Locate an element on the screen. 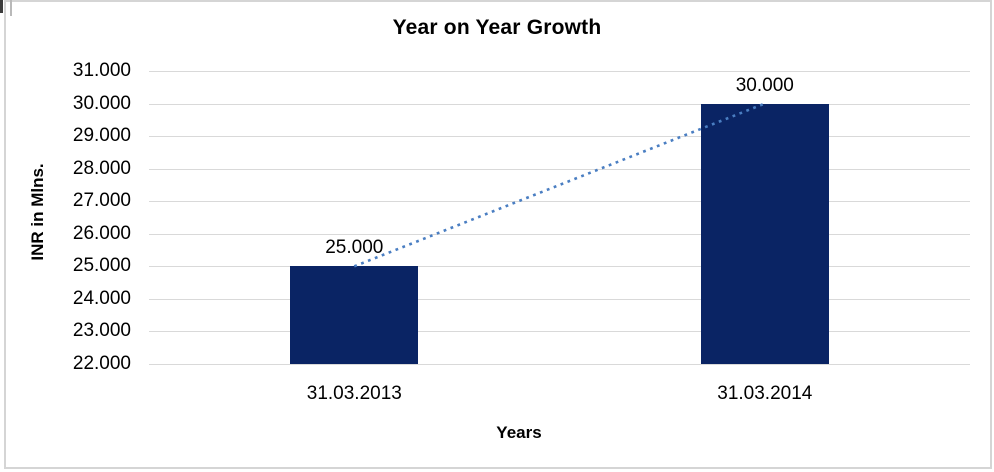 The height and width of the screenshot is (472, 994). trendline is located at coordinates (559, 185).